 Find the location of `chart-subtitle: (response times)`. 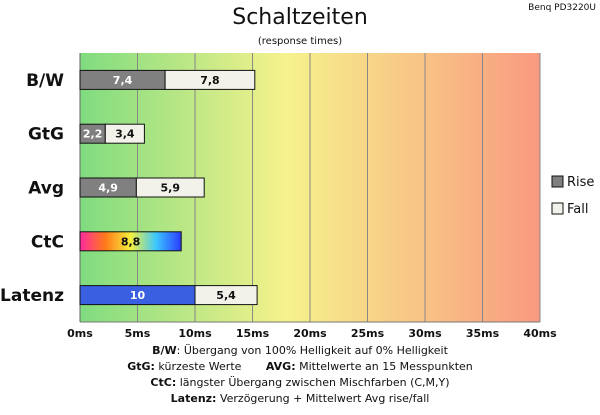

chart-subtitle: (response times) is located at coordinates (300, 41).